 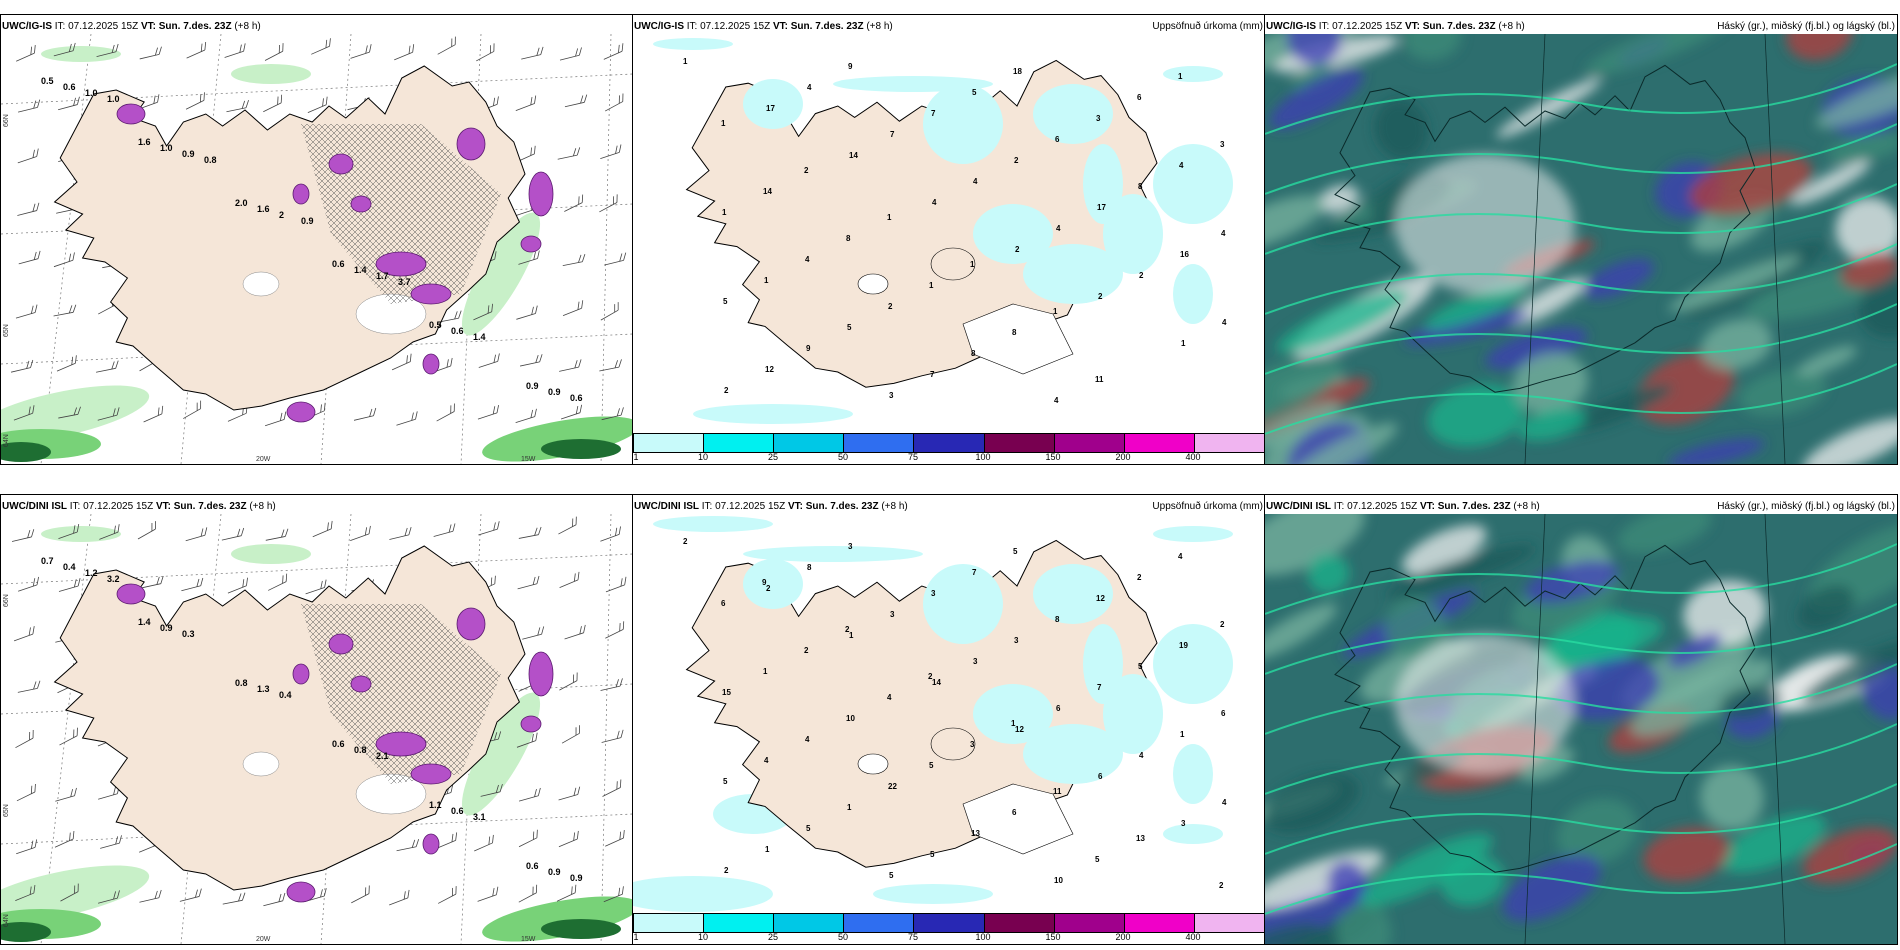 What do you see at coordinates (892, 134) in the screenshot?
I see `precip-value: 7` at bounding box center [892, 134].